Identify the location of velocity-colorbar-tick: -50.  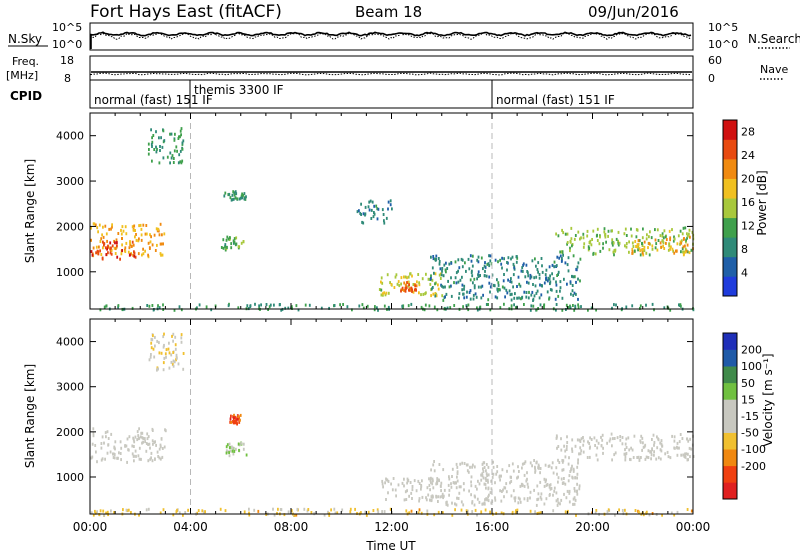
(750, 433).